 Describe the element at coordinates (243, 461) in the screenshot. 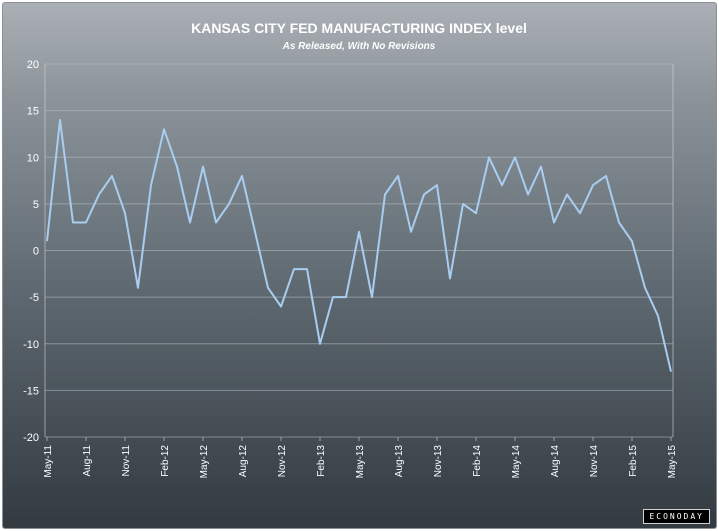

I see `x-tick-label: Aug-12` at that location.